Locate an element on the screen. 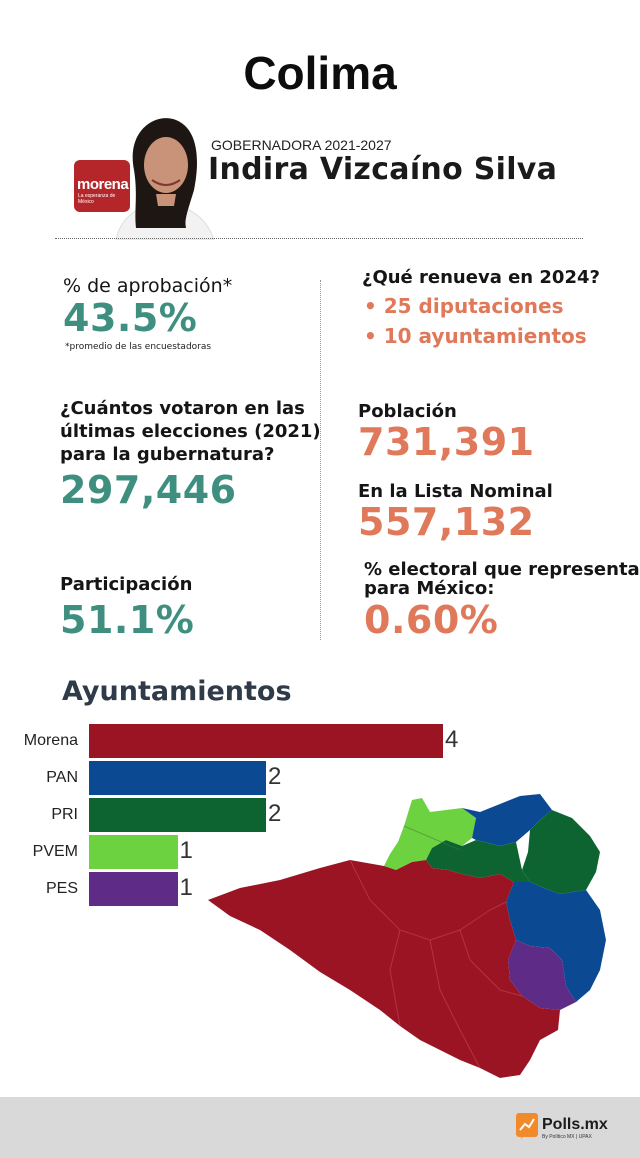  approval-note: *promedio de las encuestadoras is located at coordinates (138, 347).